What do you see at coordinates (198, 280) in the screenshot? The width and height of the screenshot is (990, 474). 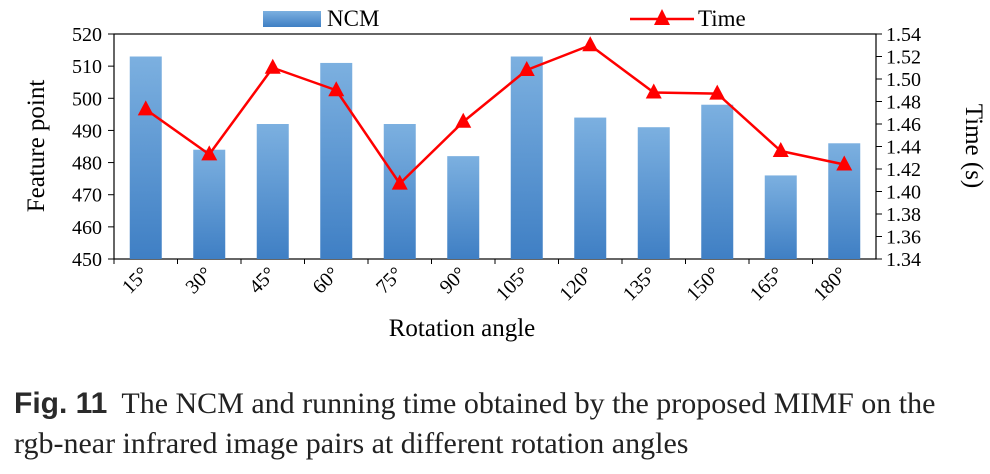 I see `x-tick-label: 30°` at bounding box center [198, 280].